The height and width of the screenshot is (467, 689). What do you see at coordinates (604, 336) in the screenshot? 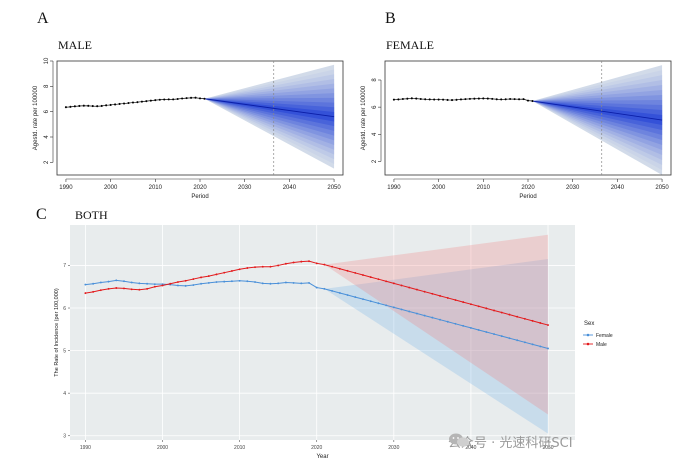
I see `legend-female-label: Female` at bounding box center [604, 336].